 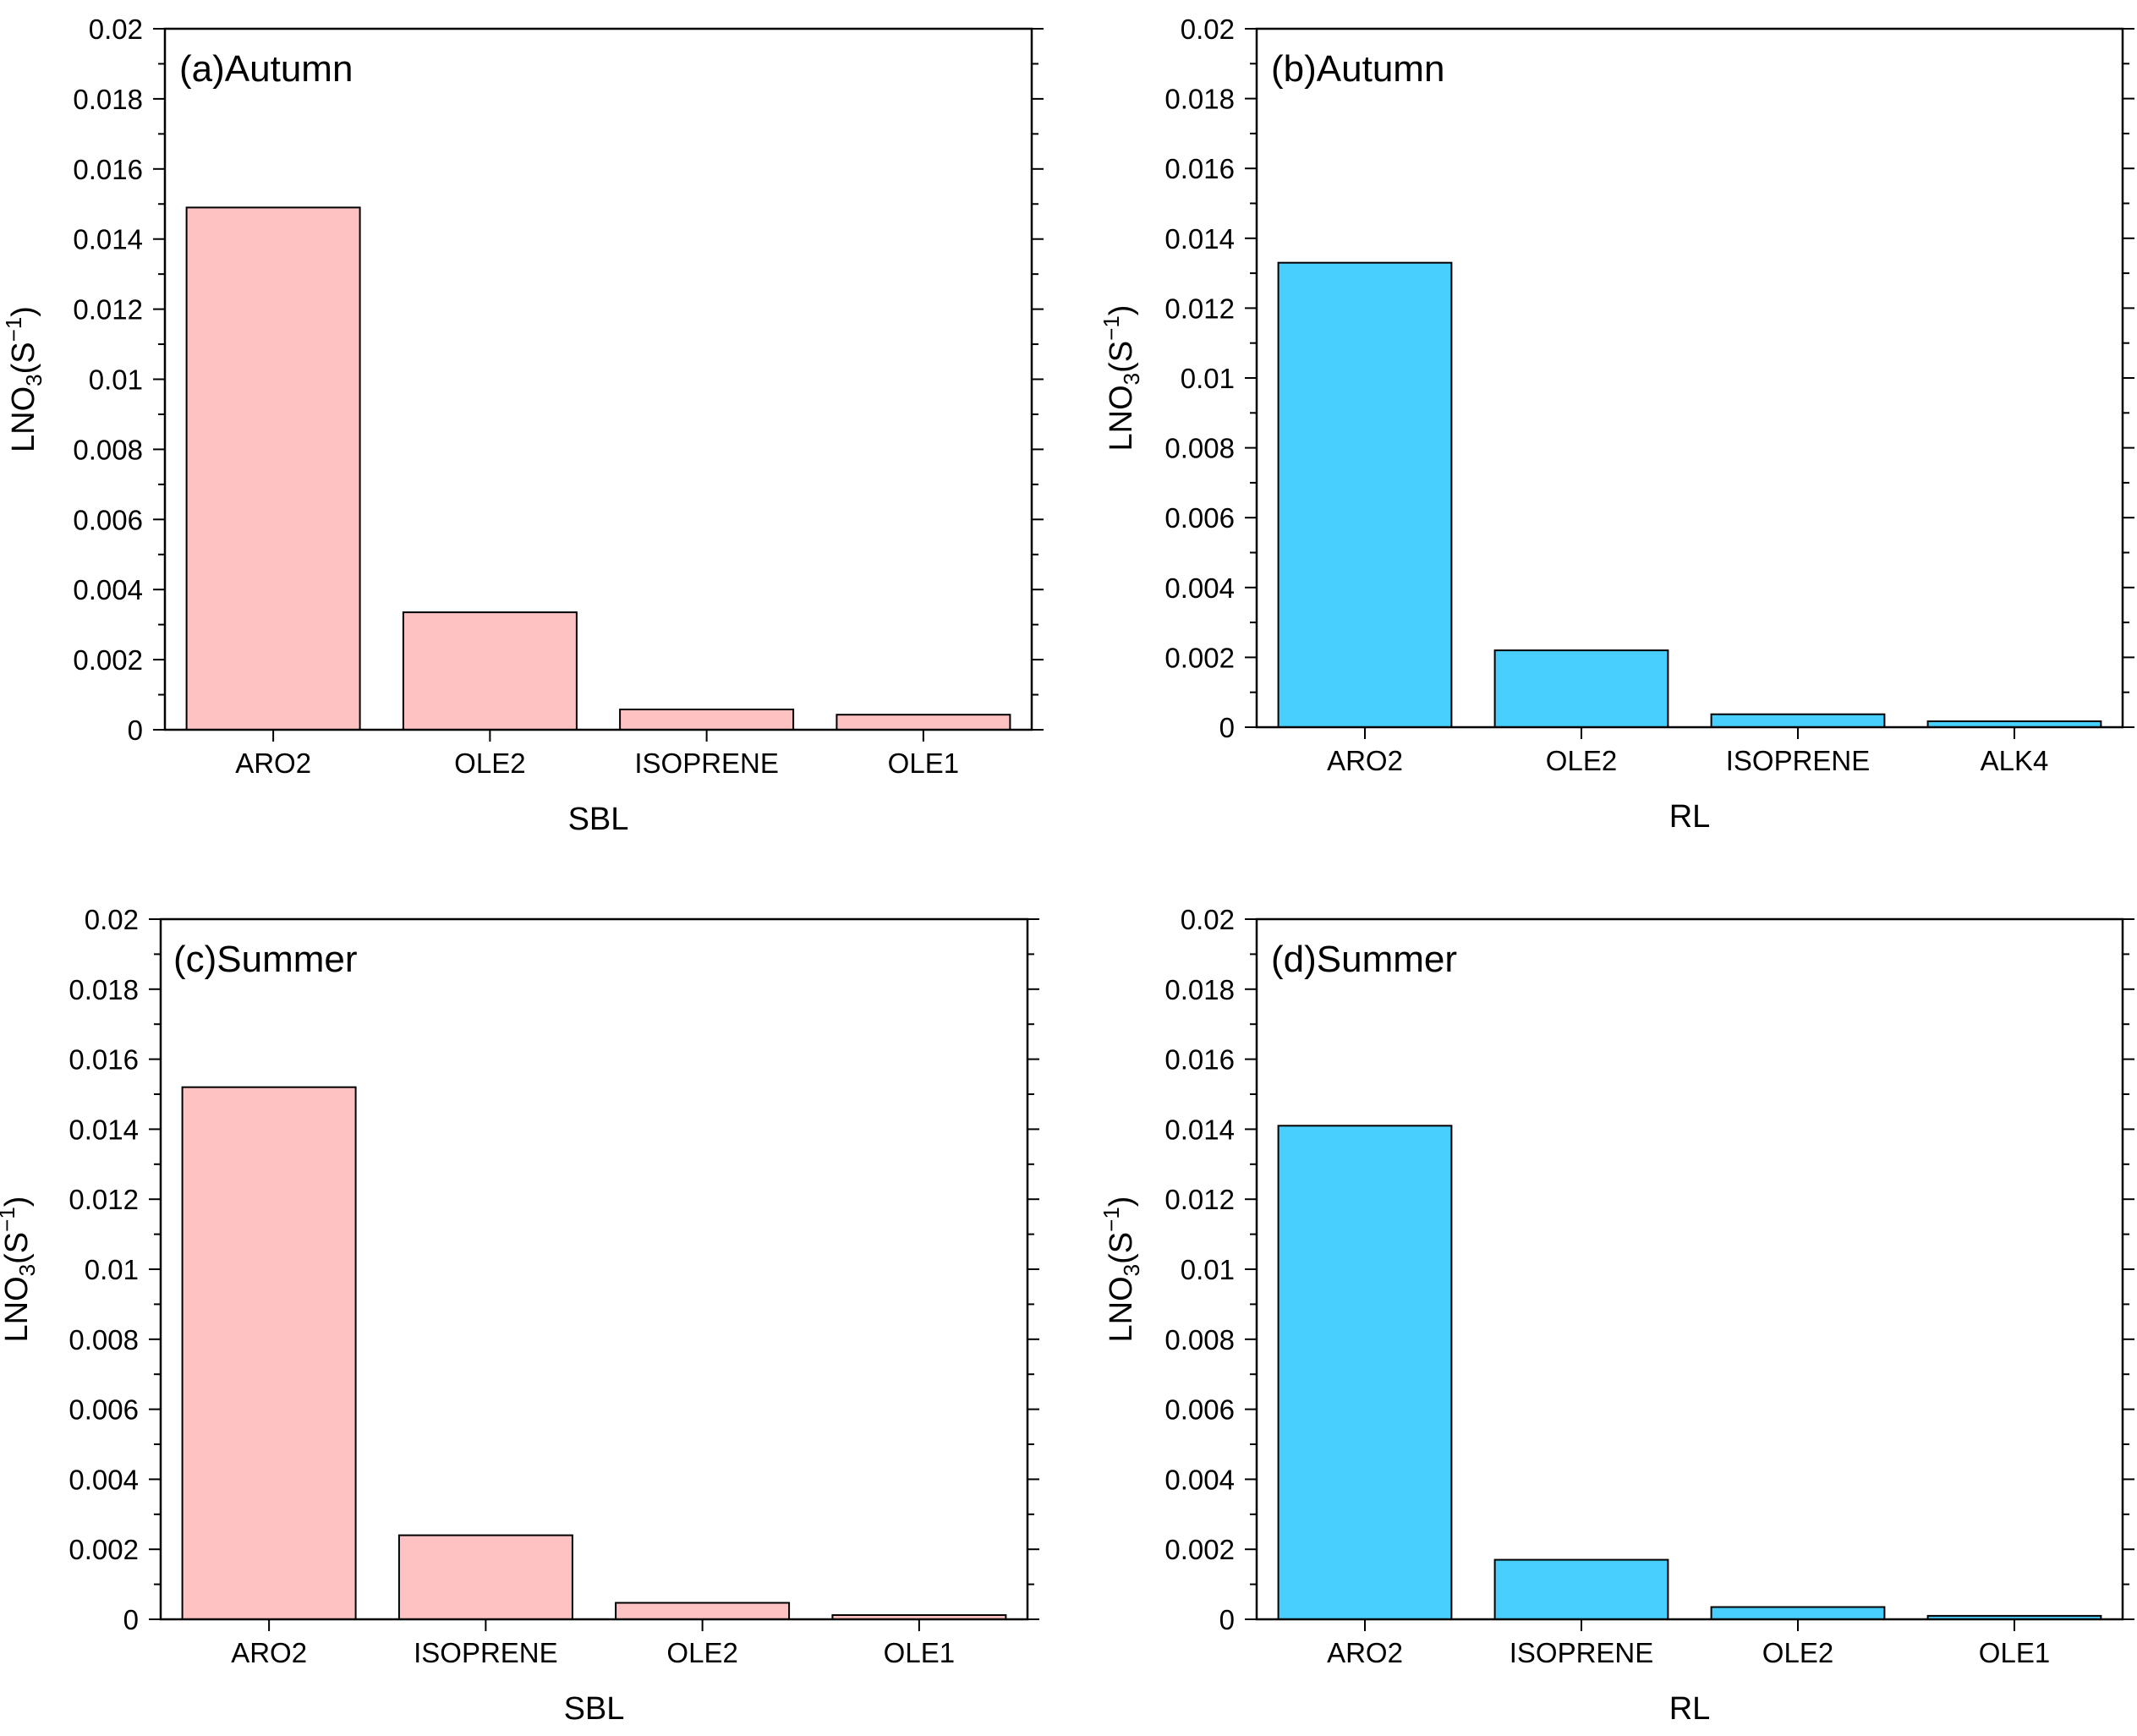 What do you see at coordinates (265, 959) in the screenshot?
I see `panel-title: (c)Summer` at bounding box center [265, 959].